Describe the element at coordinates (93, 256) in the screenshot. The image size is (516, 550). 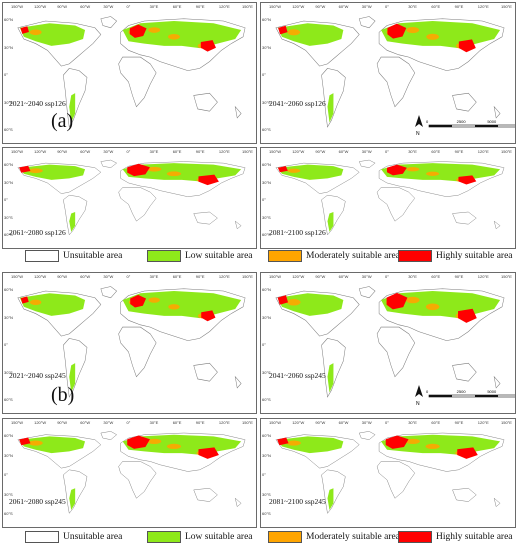
I see `legend-label: Unsuitable area` at that location.